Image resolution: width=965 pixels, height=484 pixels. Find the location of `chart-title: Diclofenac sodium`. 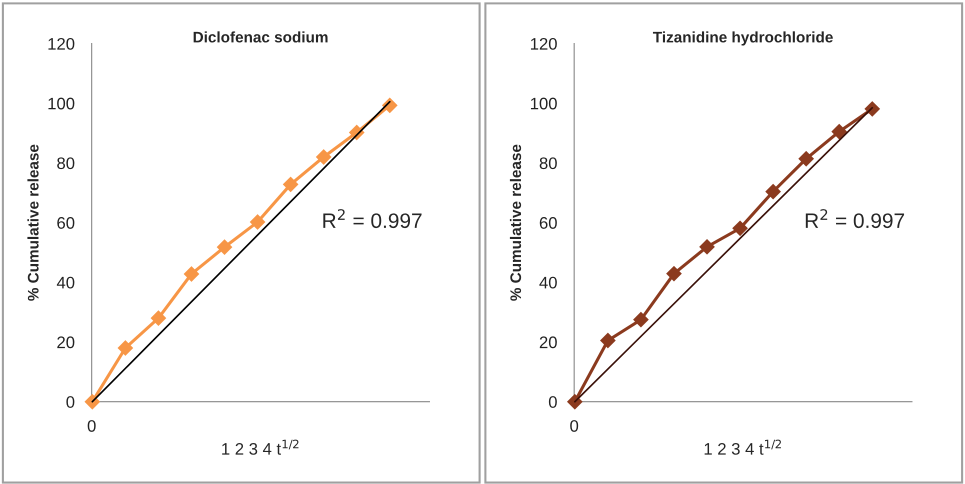

chart-title: Diclofenac sodium is located at coordinates (261, 37).